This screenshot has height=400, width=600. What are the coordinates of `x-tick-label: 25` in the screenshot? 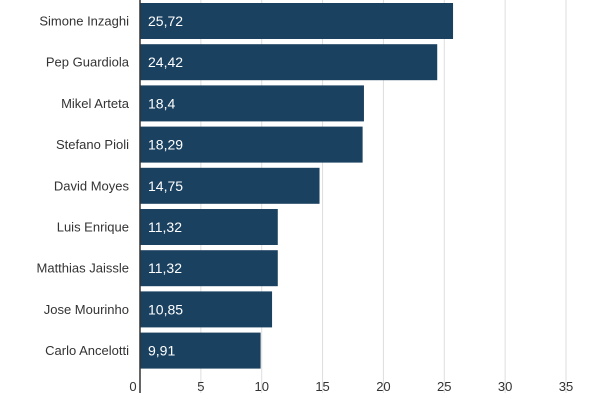 It's located at (444, 386).